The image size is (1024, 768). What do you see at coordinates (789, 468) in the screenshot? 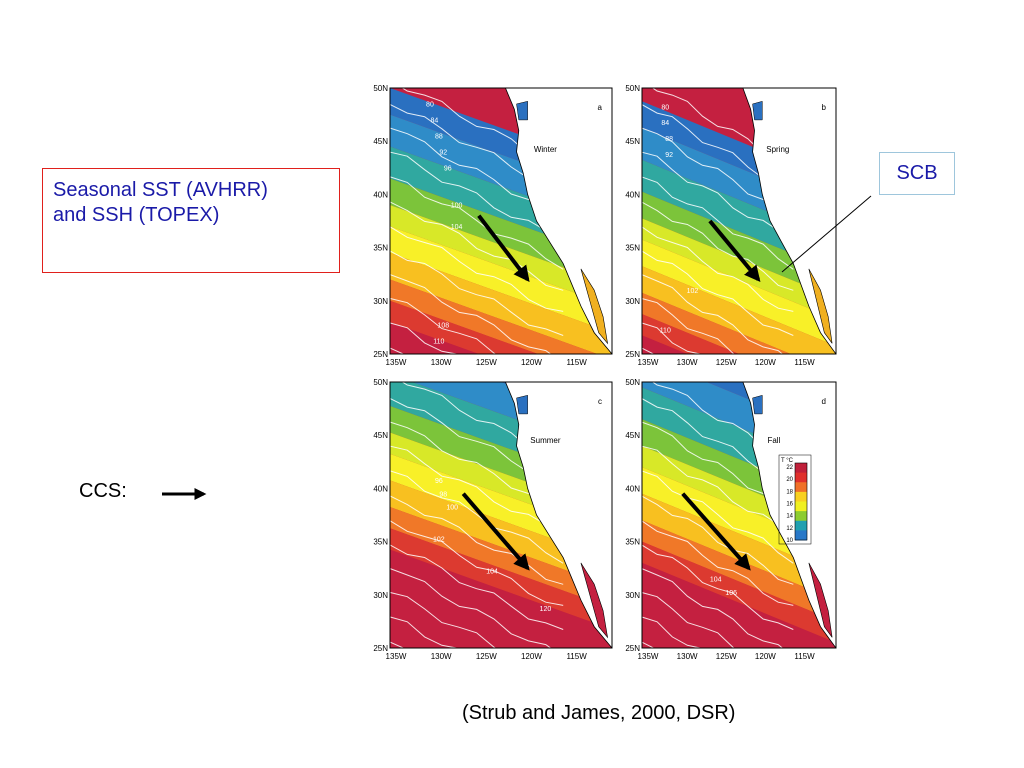
I see `colorbar-tick: 22` at bounding box center [789, 468].